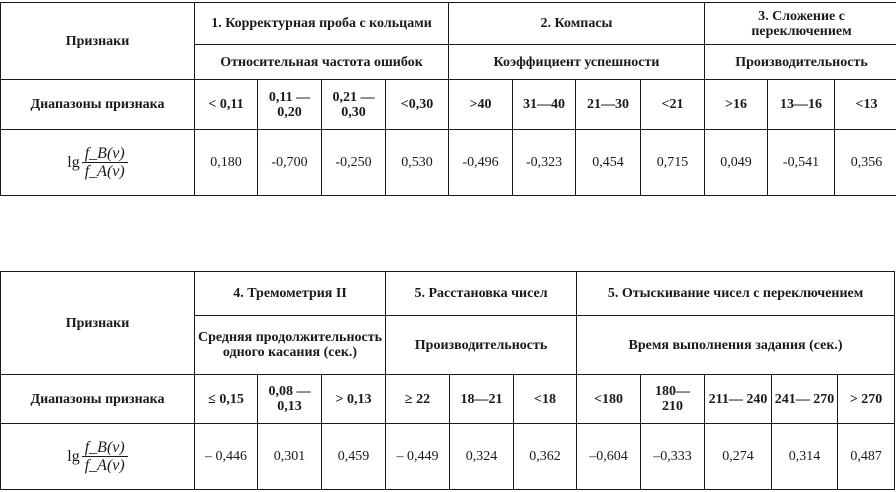 This screenshot has width=896, height=492. What do you see at coordinates (864, 104) in the screenshot?
I see `range-cell: <13` at bounding box center [864, 104].